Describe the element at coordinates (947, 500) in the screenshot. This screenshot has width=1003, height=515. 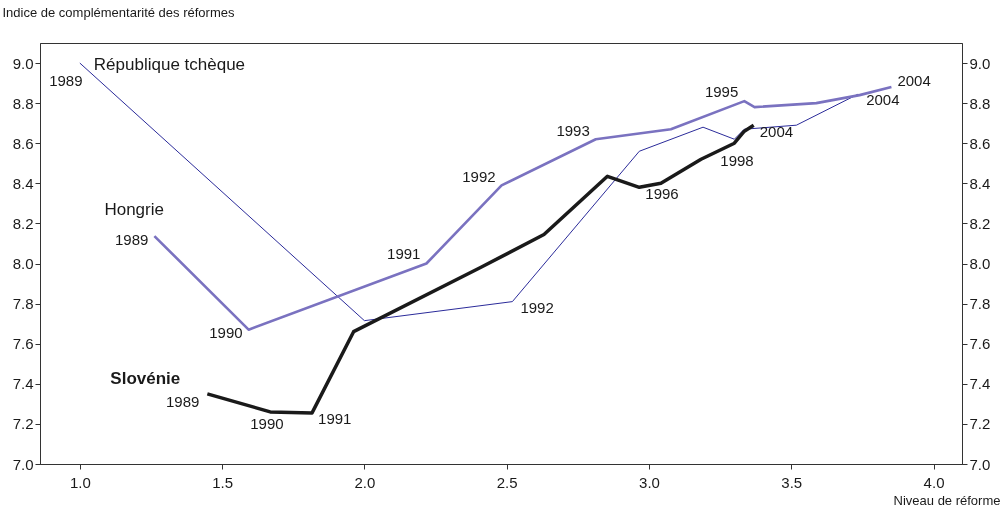
I see `x-axis-title: Niveau de réforme` at that location.